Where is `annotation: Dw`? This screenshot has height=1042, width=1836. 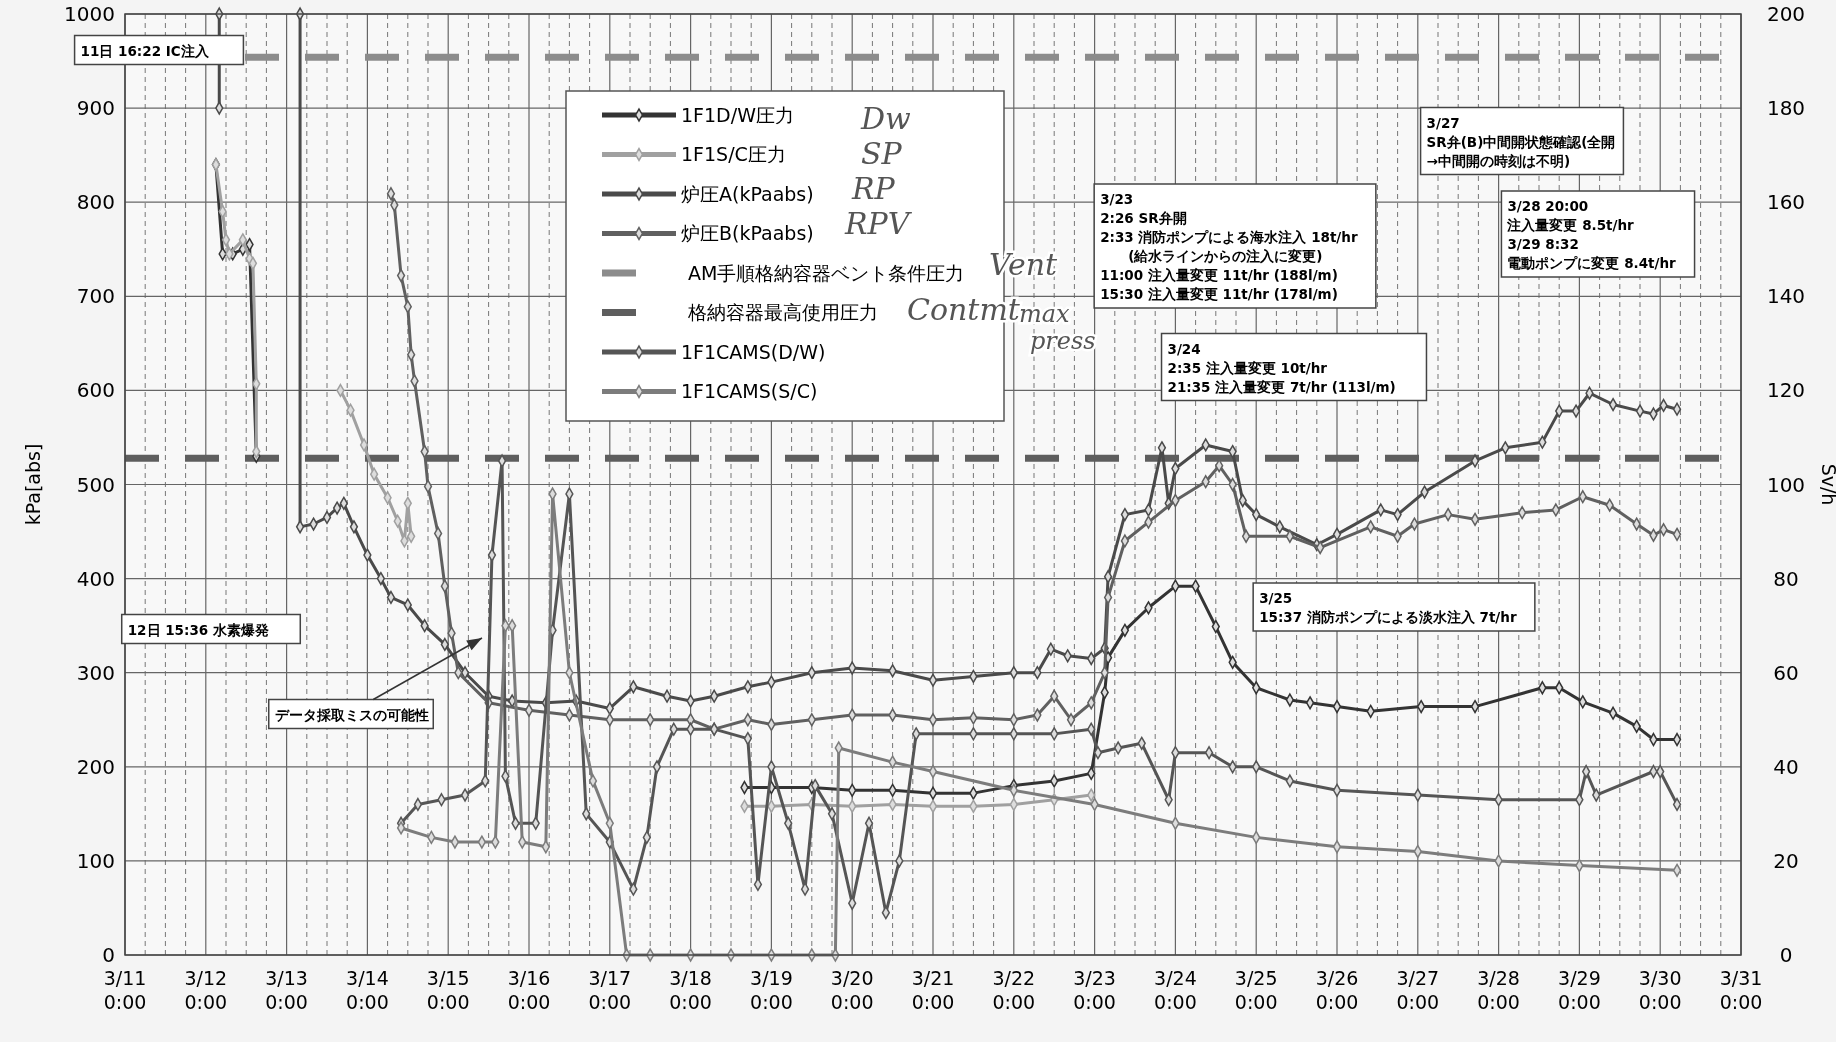
annotation: Dw is located at coordinates (886, 118).